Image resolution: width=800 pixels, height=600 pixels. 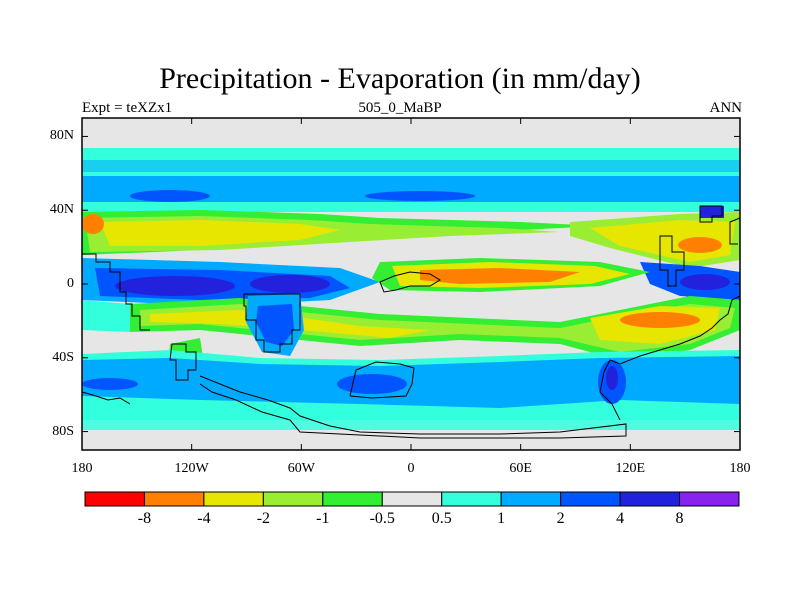 I want to click on coastline-eastern-continent, so click(x=670, y=358).